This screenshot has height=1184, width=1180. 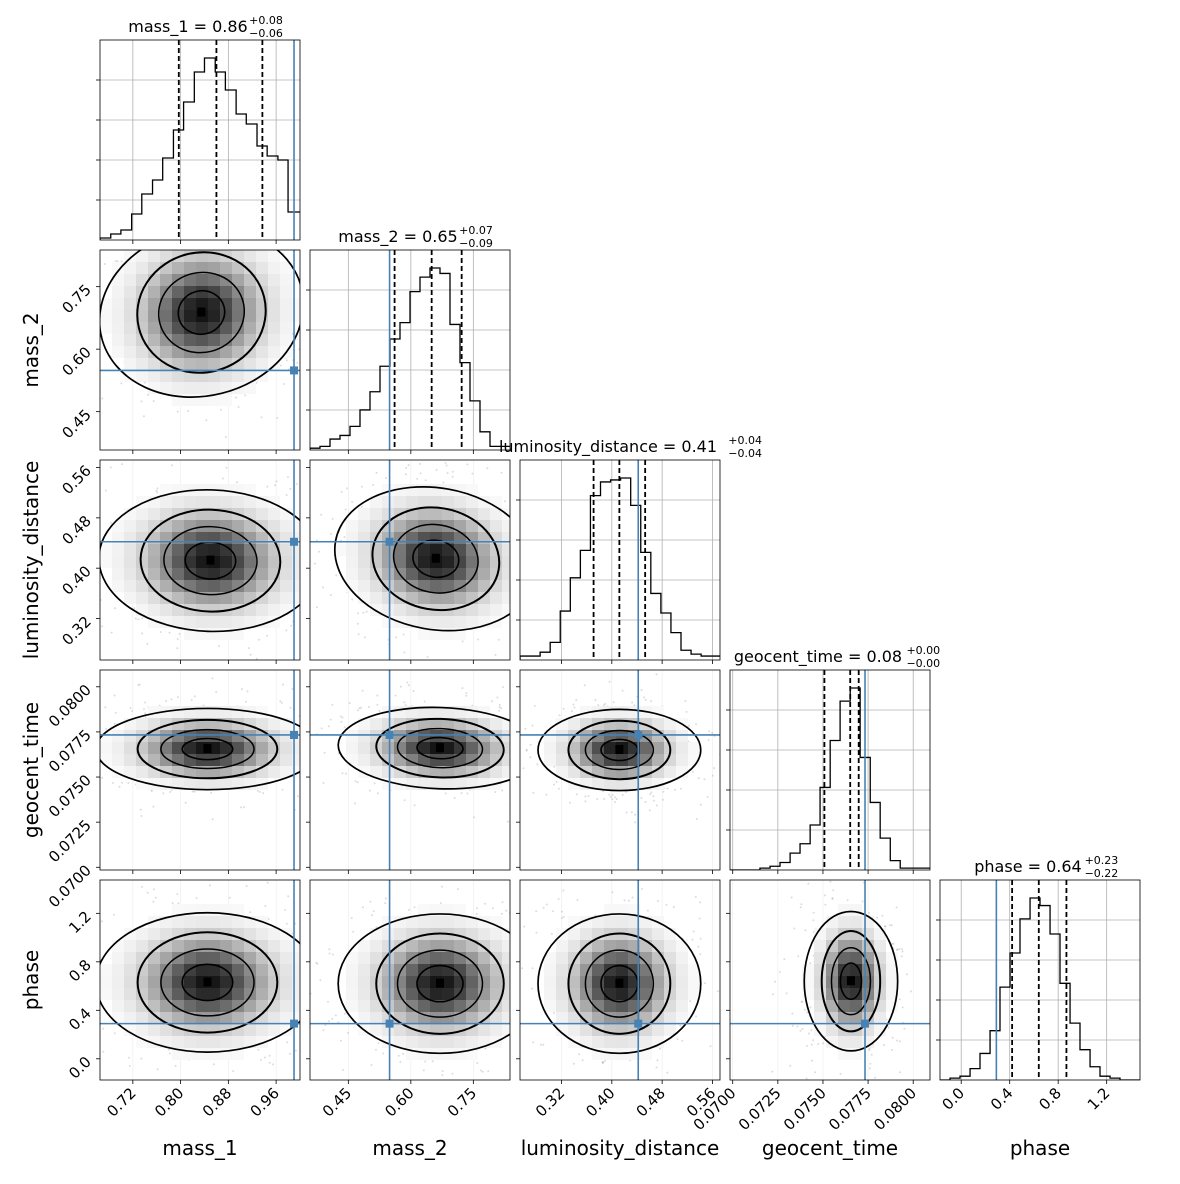 What do you see at coordinates (830, 779) in the screenshot?
I see `histogram-step` at bounding box center [830, 779].